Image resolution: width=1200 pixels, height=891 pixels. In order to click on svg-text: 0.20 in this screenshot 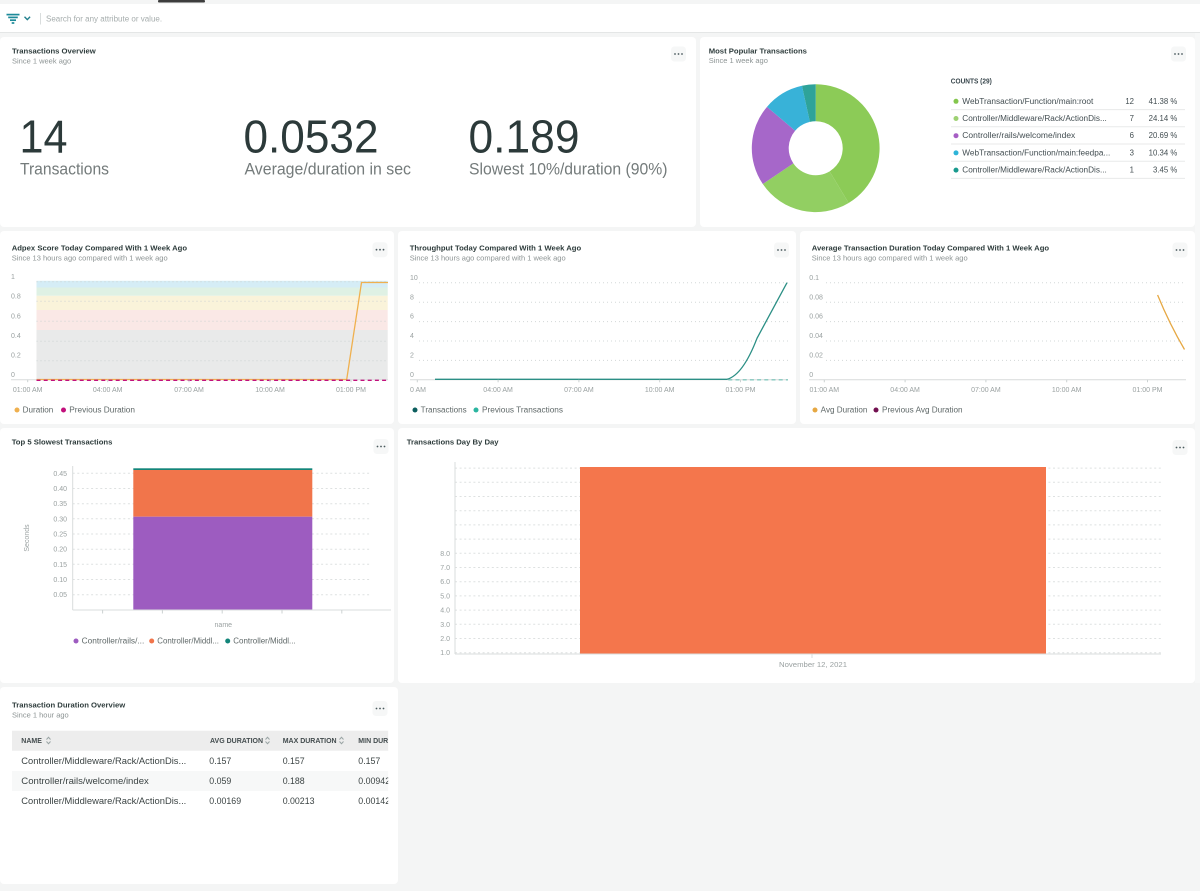, I will do `click(60, 550)`.